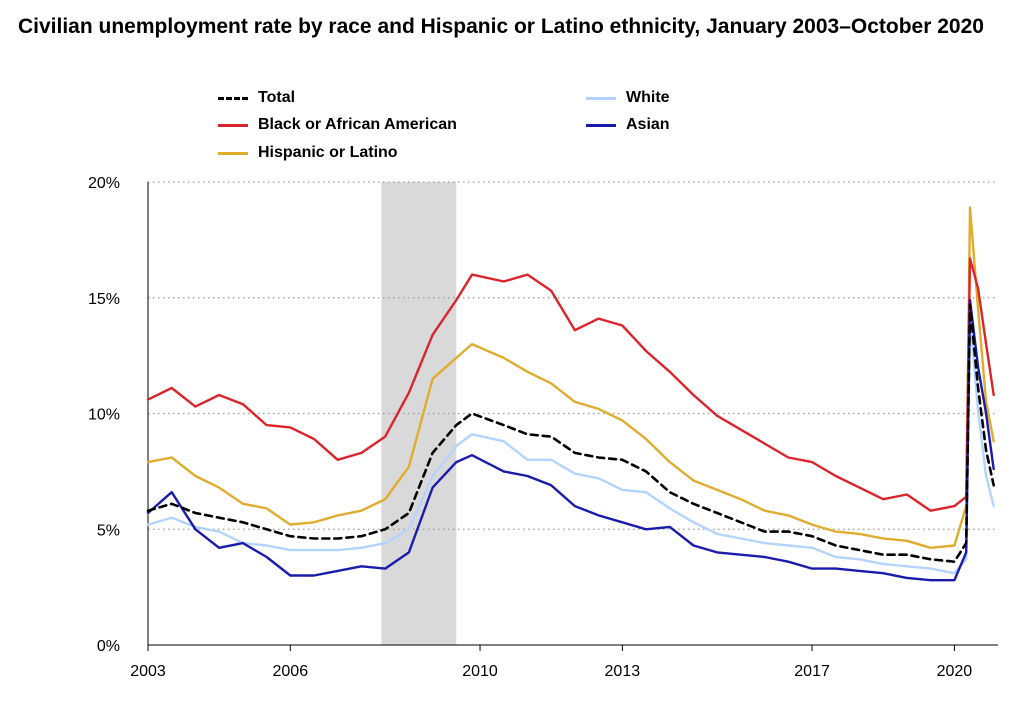  I want to click on legend-label-hispanic: Hispanic or Latino, so click(328, 152).